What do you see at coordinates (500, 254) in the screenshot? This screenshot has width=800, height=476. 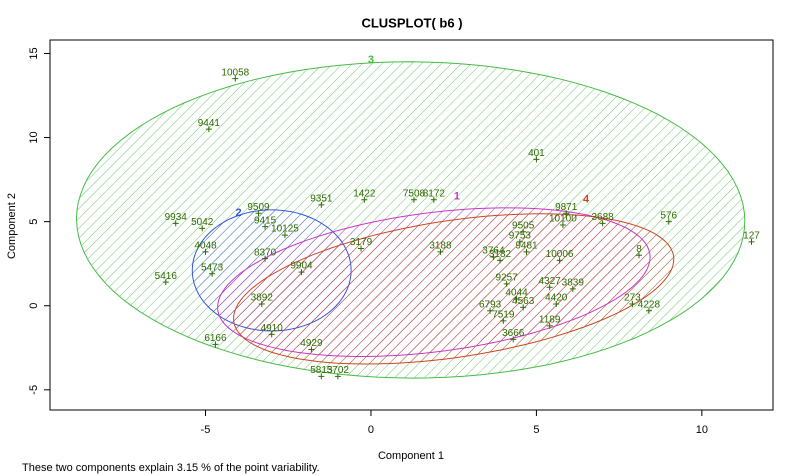 I see `point-label: 3182` at bounding box center [500, 254].